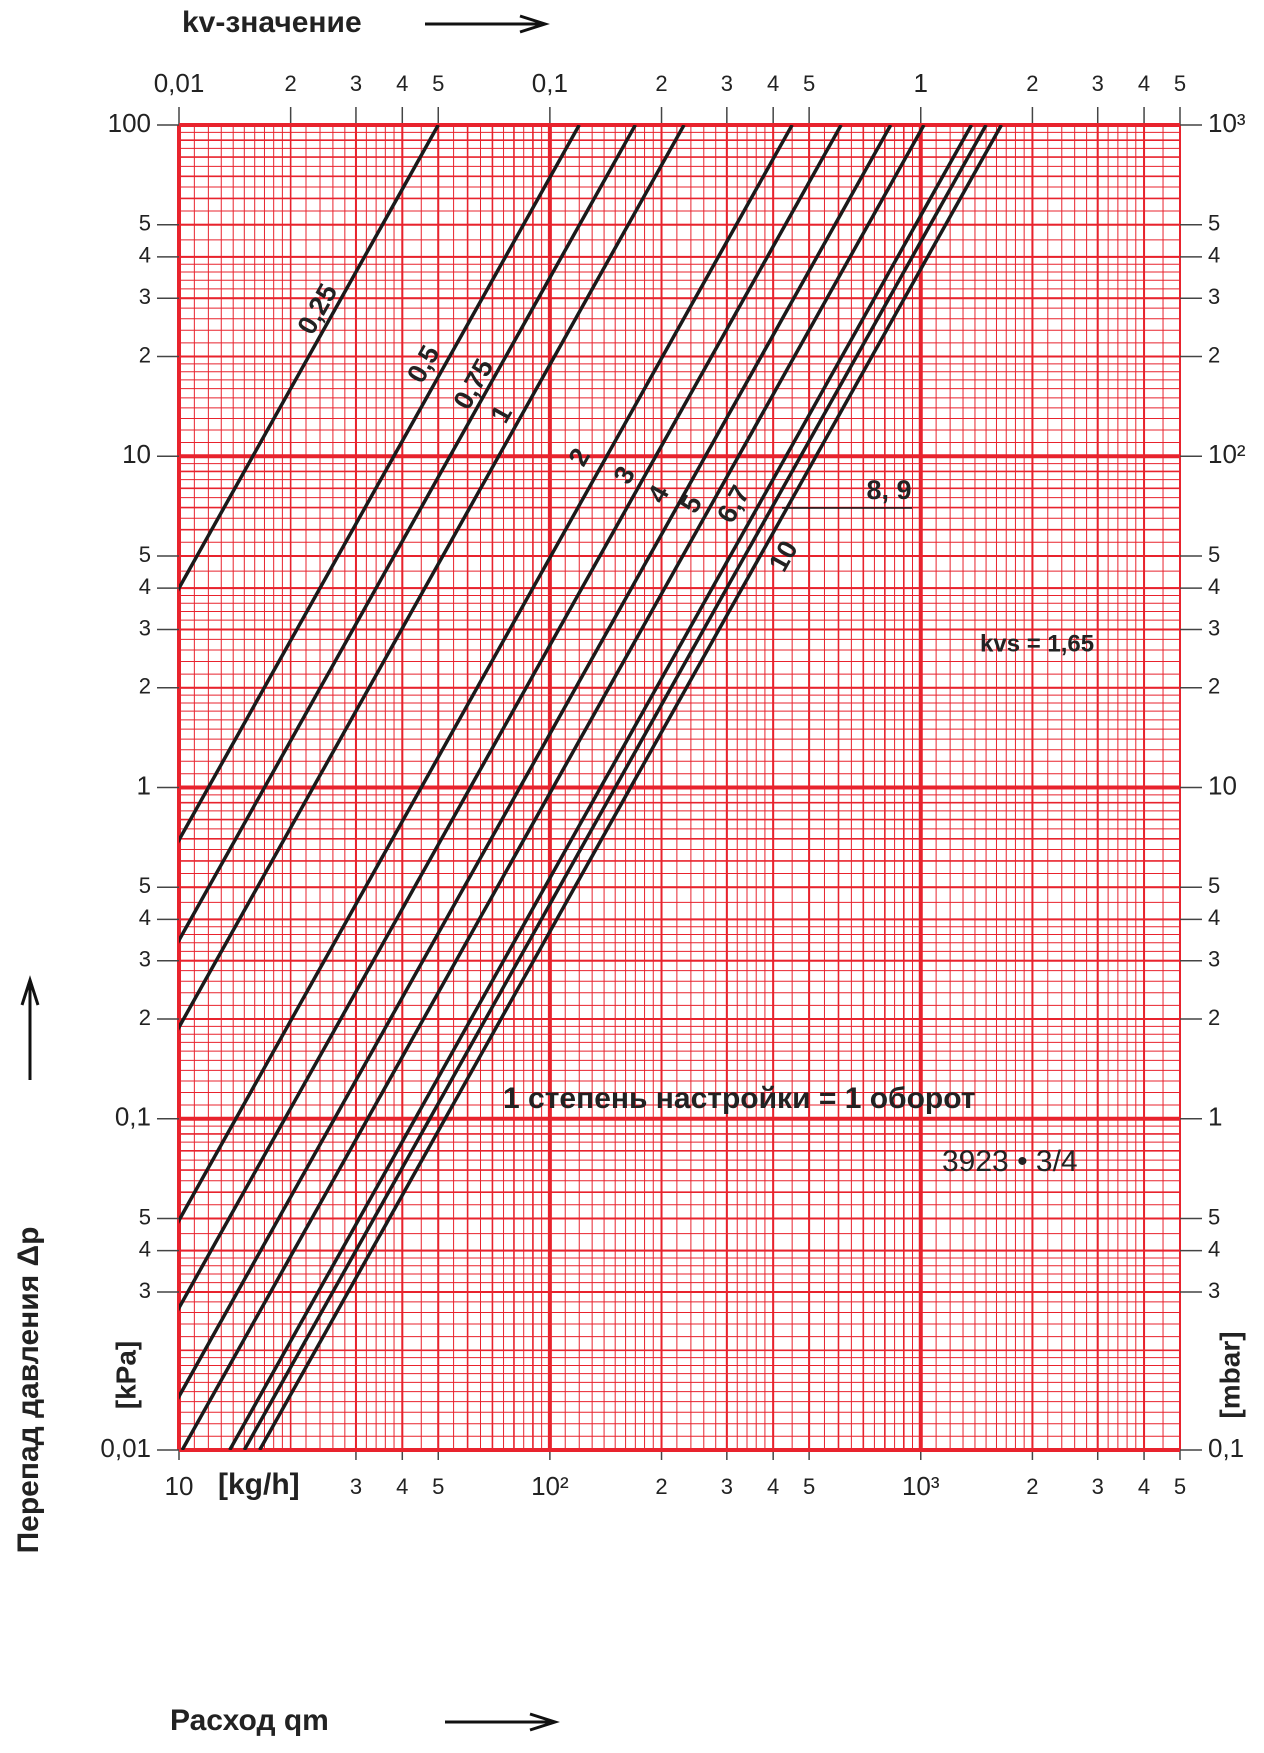 This screenshot has width=1264, height=1753. Describe the element at coordinates (249, 1720) in the screenshot. I see `x-axis-label: Расход qm` at that location.